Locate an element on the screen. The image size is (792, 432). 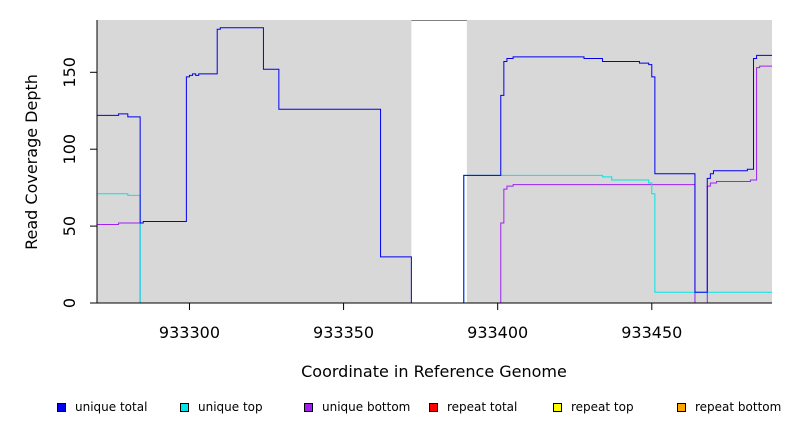
legend-label: repeat bottom is located at coordinates (738, 407).